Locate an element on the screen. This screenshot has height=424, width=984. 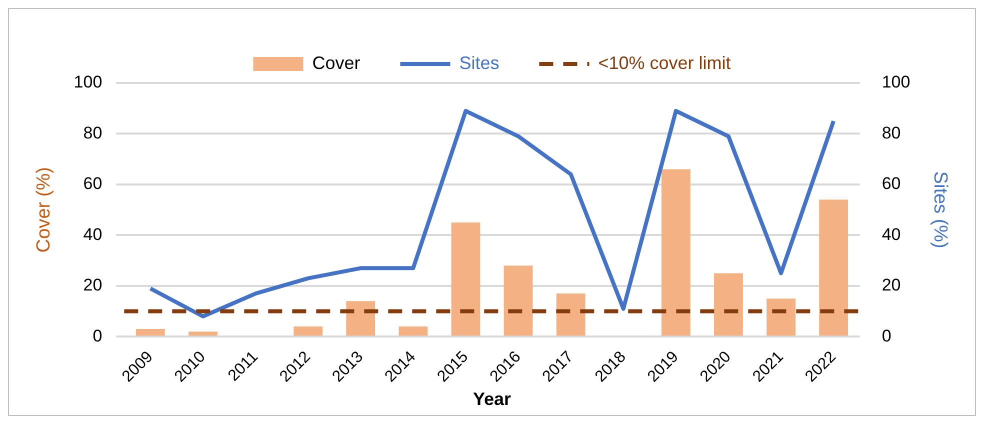
y-tick-label: 0 is located at coordinates (97, 336).